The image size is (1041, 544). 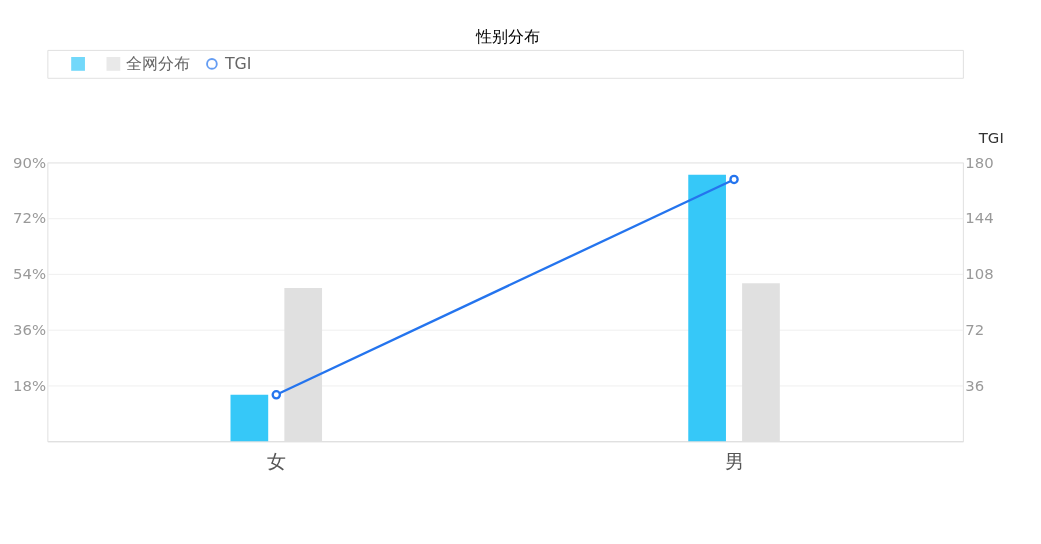 I want to click on y-tick-label: 18%, so click(x=29, y=385).